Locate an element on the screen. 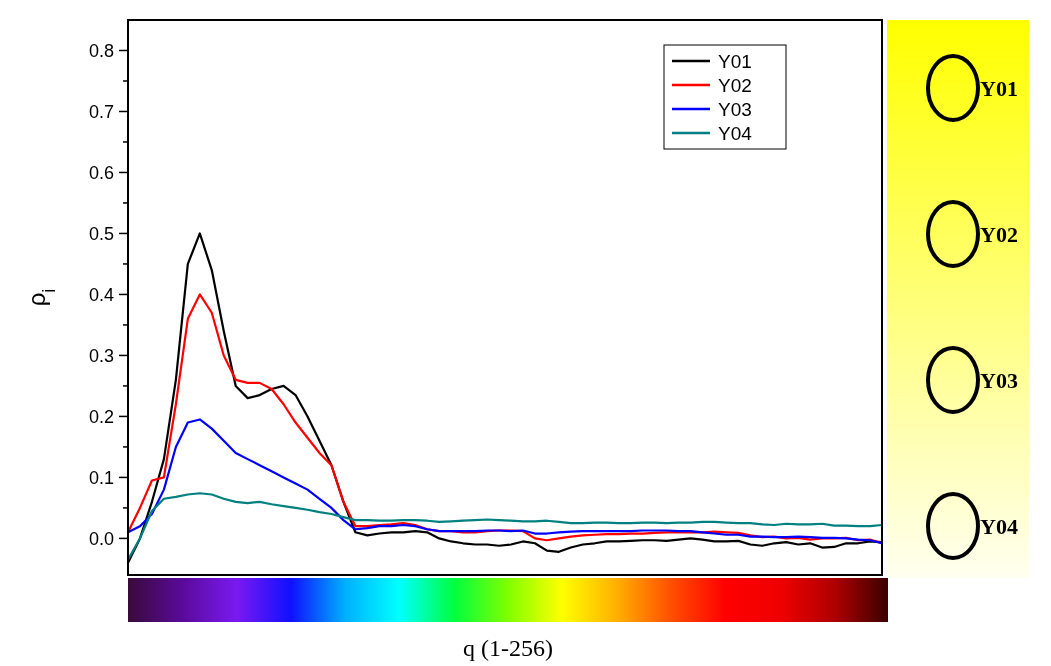 This screenshot has width=1051, height=666. legend-label: Y04 is located at coordinates (735, 133).